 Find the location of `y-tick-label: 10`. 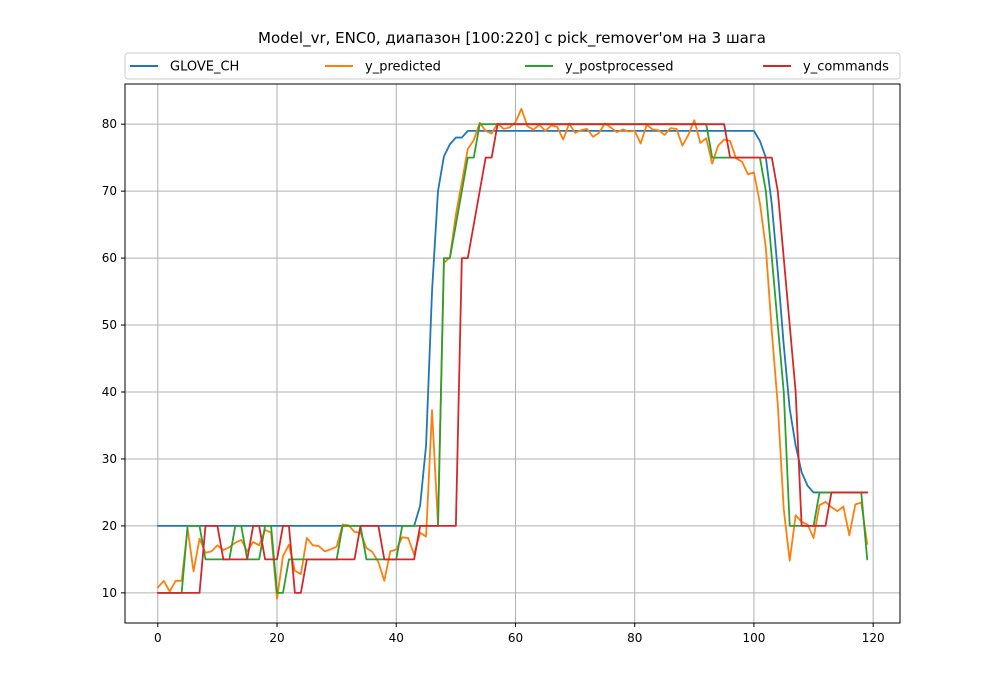

y-tick-label: 10 is located at coordinates (109, 593).